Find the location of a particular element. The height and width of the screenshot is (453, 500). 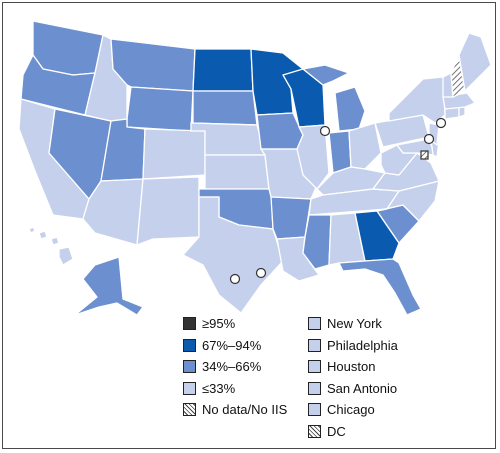

city-marker-new-york is located at coordinates (441, 123).